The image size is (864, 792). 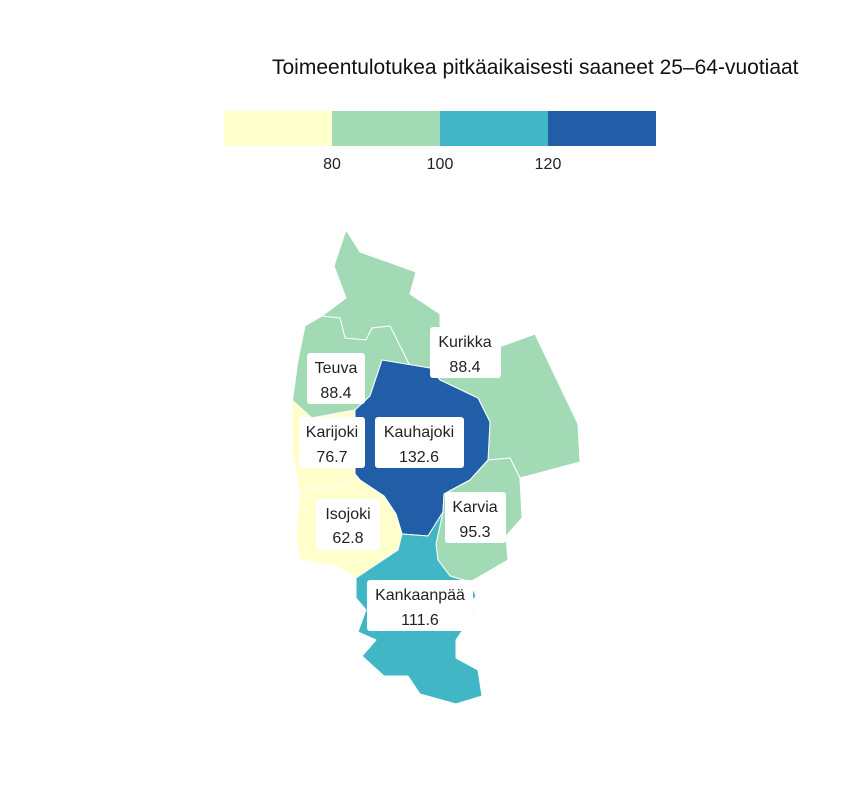 What do you see at coordinates (474, 532) in the screenshot?
I see `label-value-karvia: 95.3` at bounding box center [474, 532].